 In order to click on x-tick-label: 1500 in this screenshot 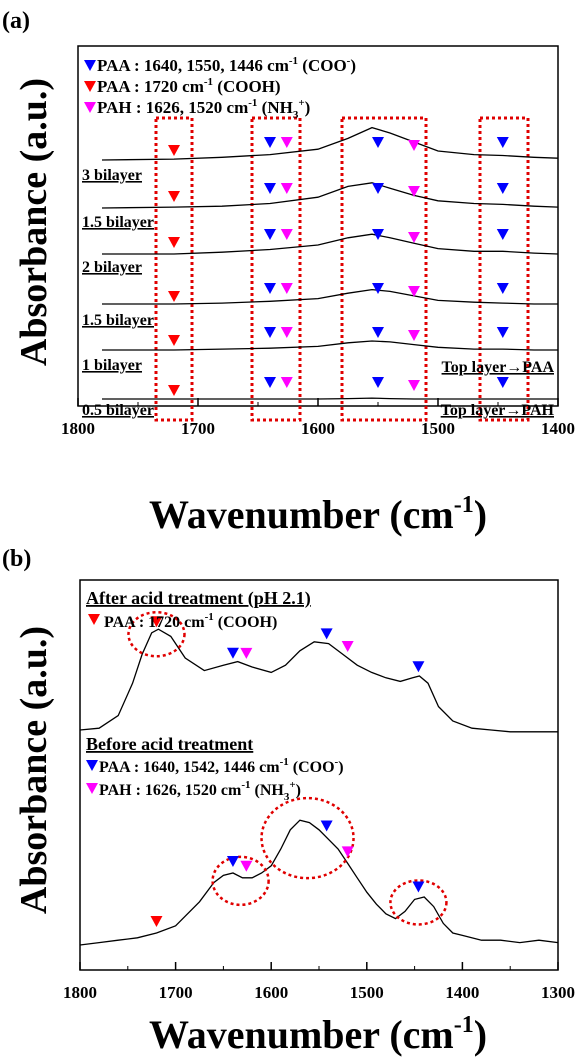, I will do `click(367, 992)`.